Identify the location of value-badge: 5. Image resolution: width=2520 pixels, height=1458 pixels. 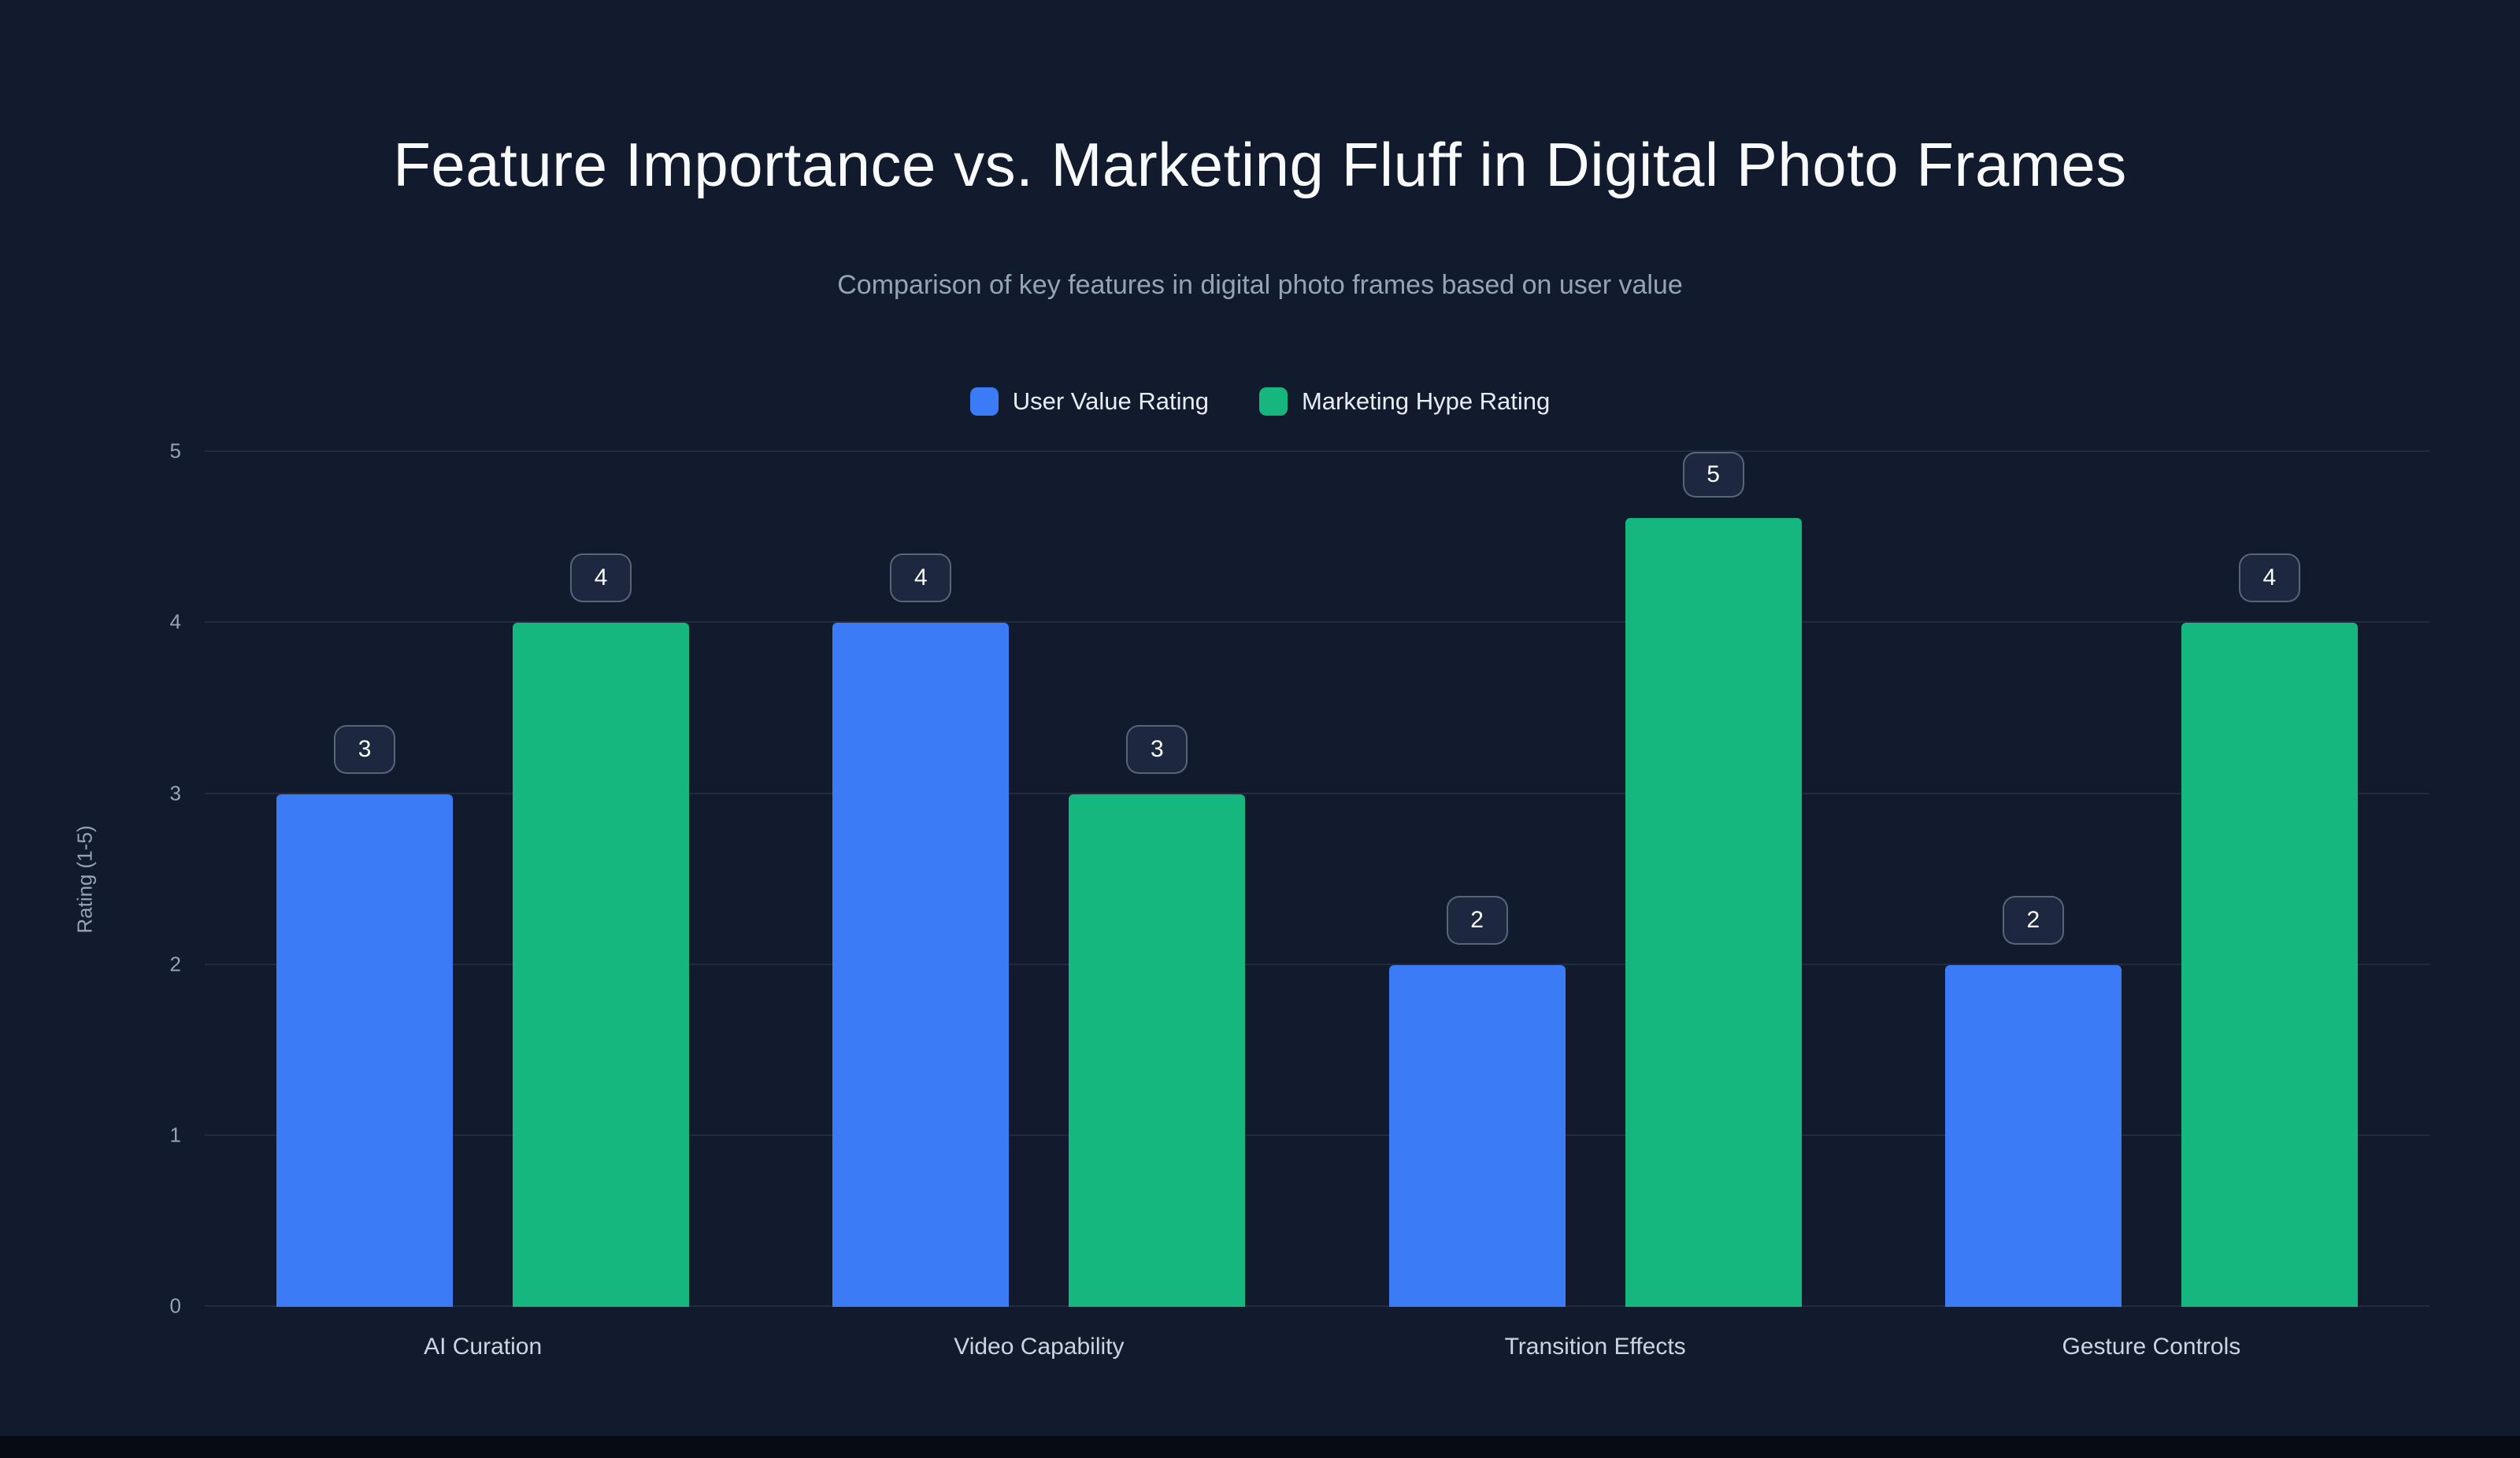
(1713, 475).